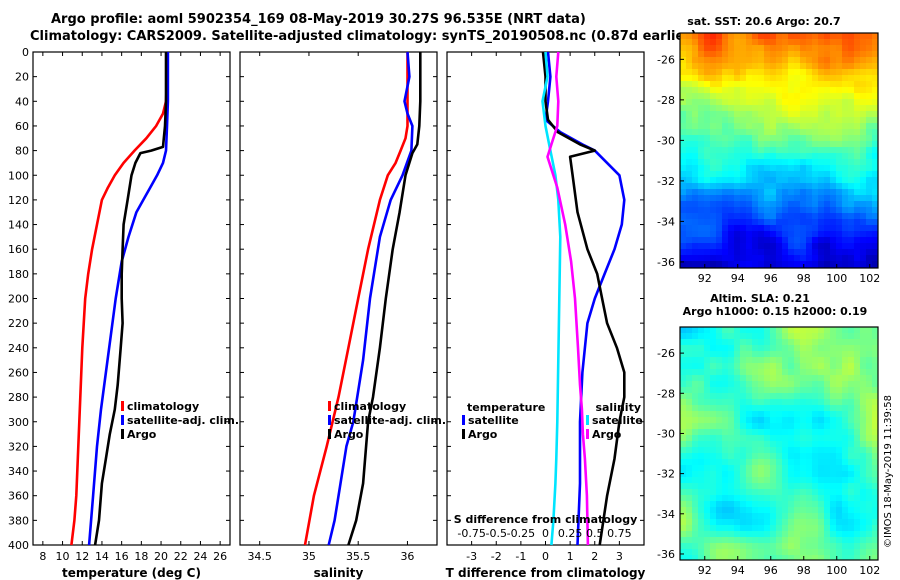  I want to click on x-tick-label: 18, so click(141, 556).